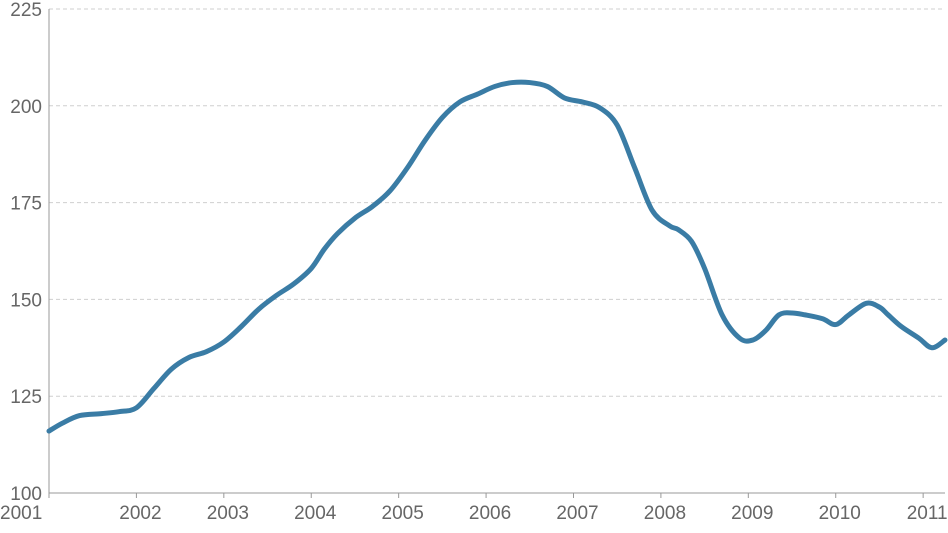 The height and width of the screenshot is (533, 948). I want to click on y-tick-labels: 100 125 150 175 200 225, so click(26, 252).